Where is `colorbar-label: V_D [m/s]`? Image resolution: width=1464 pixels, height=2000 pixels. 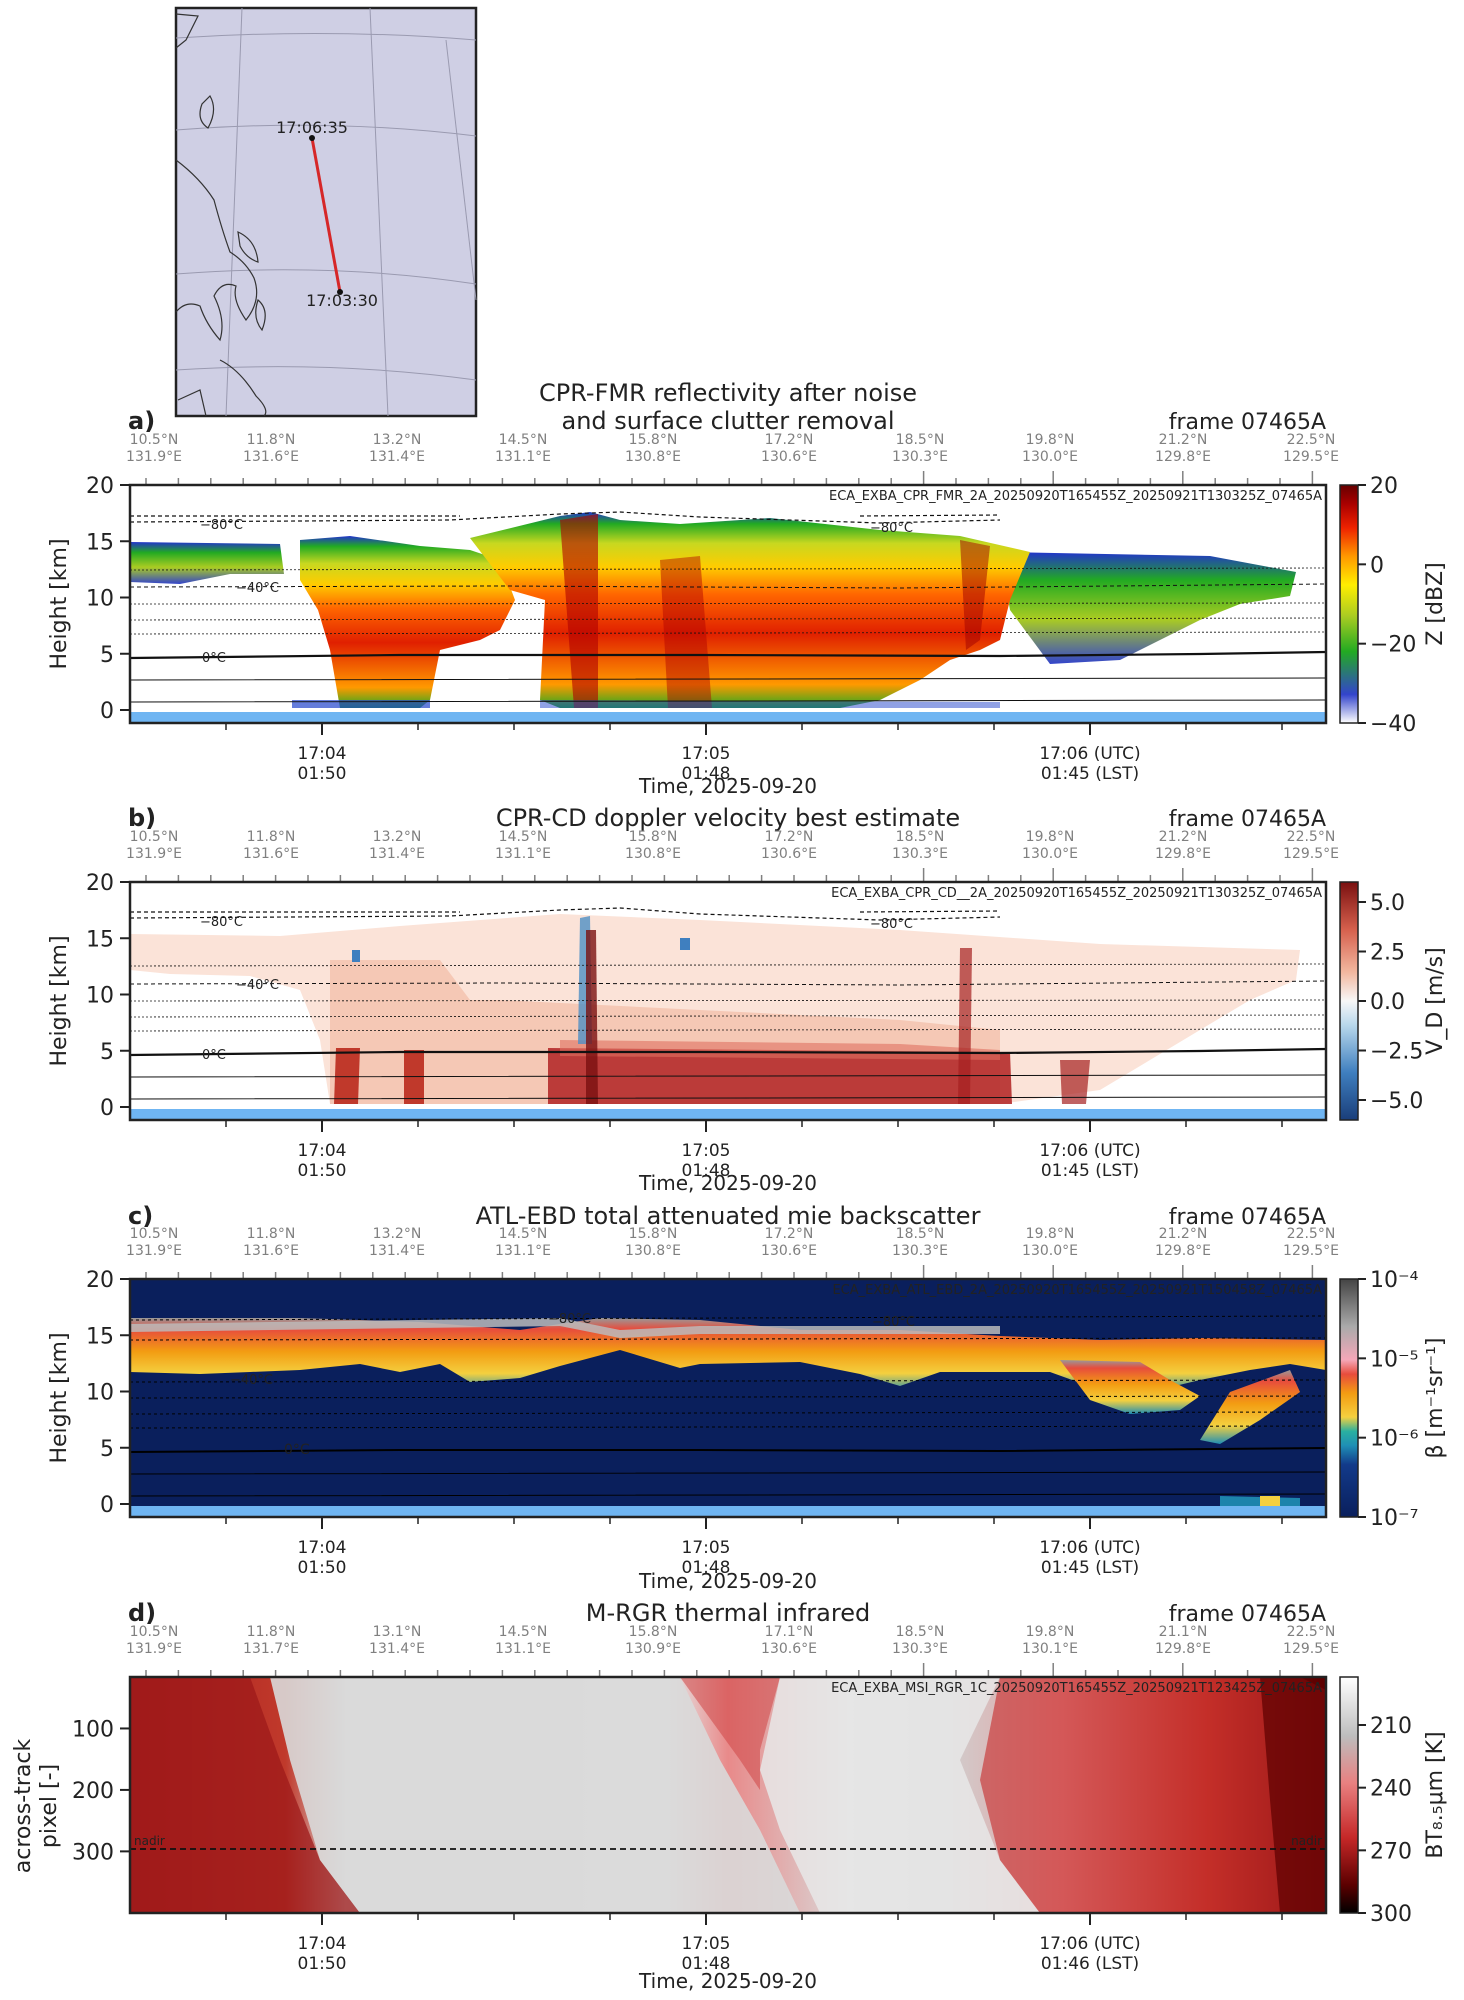 colorbar-label: V_D [m/s] is located at coordinates (1435, 1000).